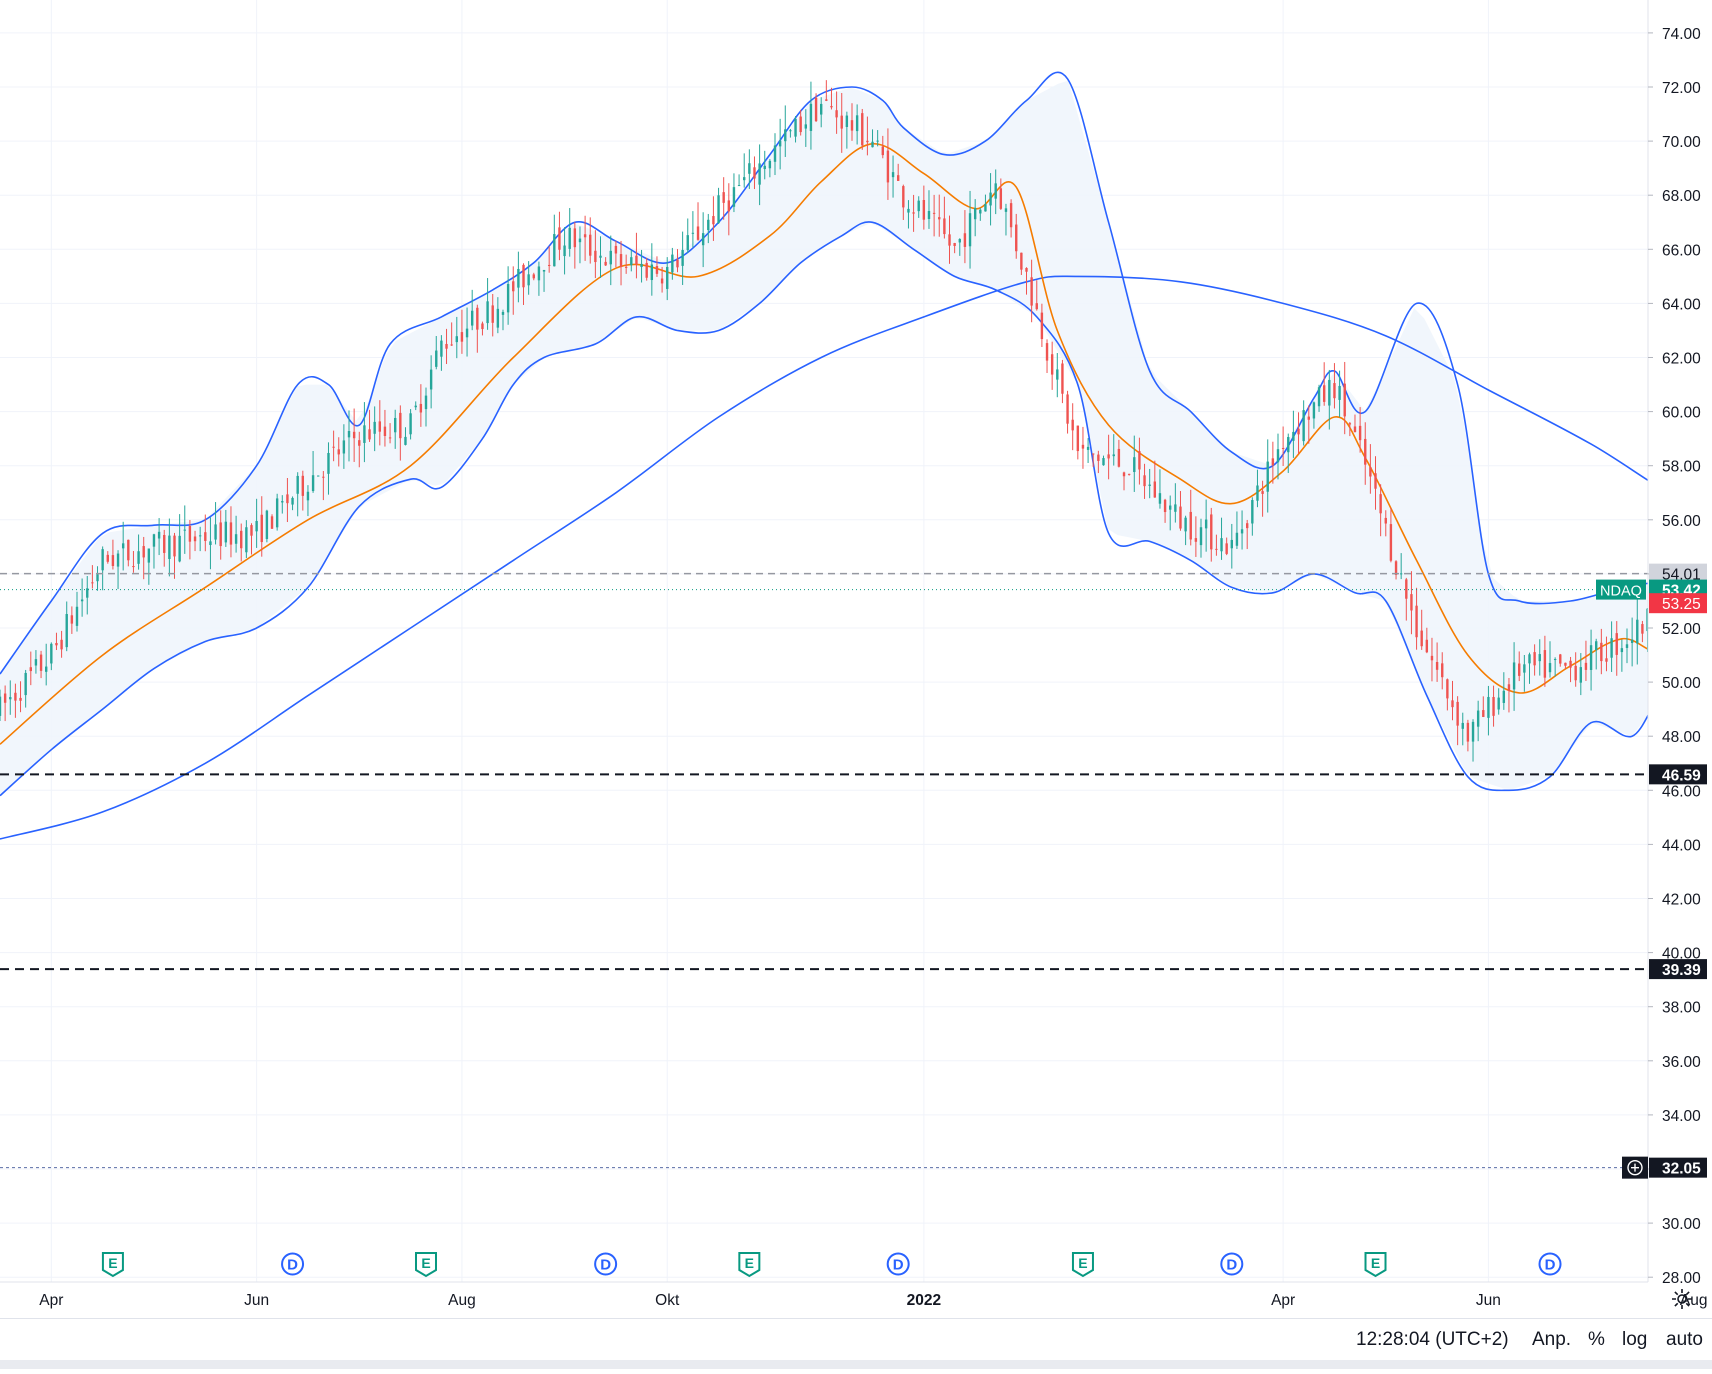 This screenshot has height=1374, width=1712. I want to click on price-tick-label: 60.00, so click(1681, 413).